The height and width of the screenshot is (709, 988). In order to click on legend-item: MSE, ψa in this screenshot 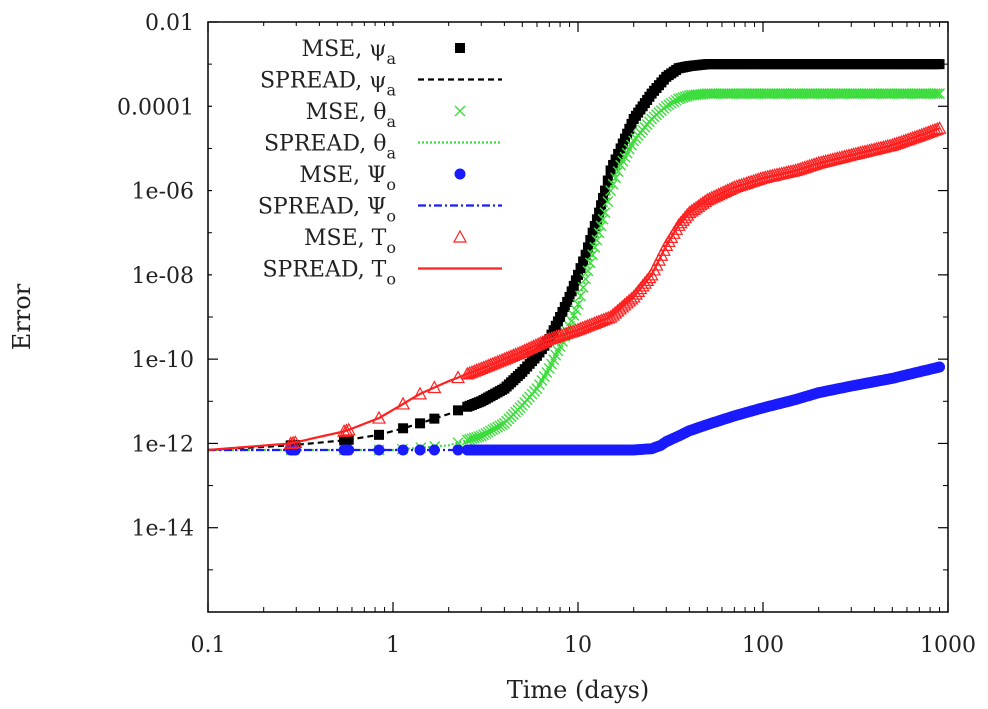, I will do `click(383, 52)`.